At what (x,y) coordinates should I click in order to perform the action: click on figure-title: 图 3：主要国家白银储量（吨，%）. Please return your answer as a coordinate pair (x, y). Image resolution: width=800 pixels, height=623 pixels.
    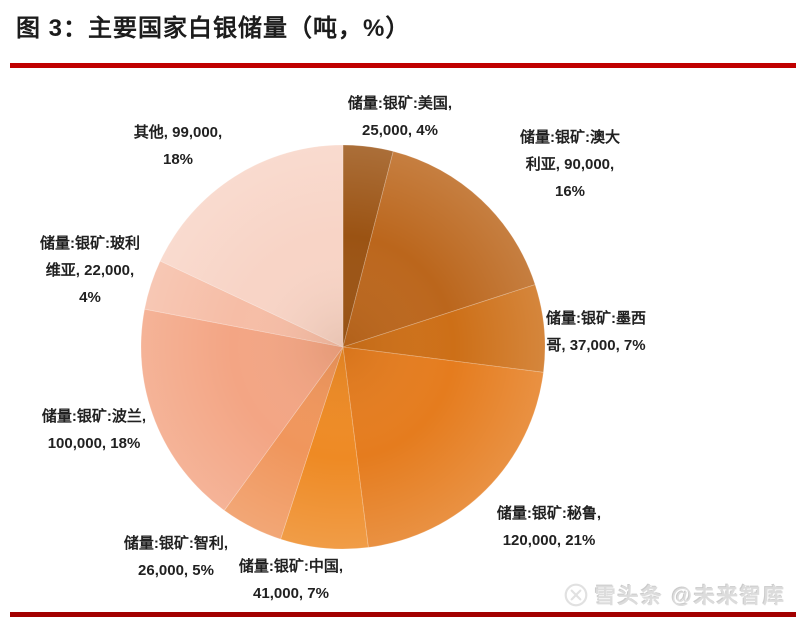
    Looking at the image, I should click on (213, 28).